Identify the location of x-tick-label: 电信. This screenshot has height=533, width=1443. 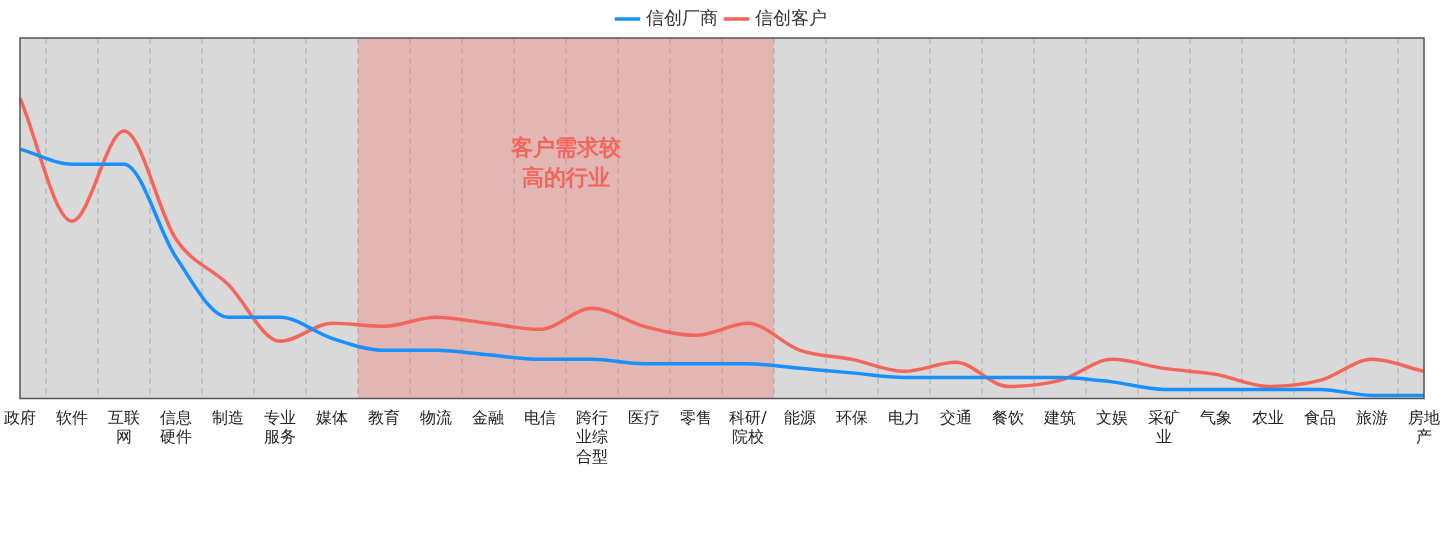
(540, 418).